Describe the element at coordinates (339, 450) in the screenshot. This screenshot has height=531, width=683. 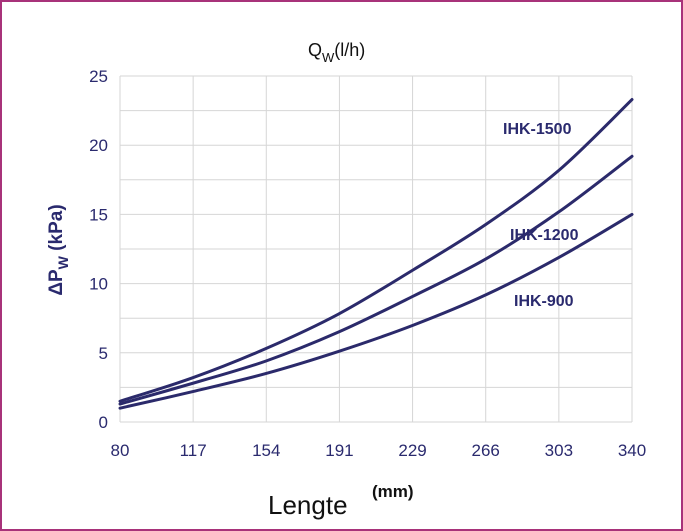
I see `x-tick-label: 191` at that location.